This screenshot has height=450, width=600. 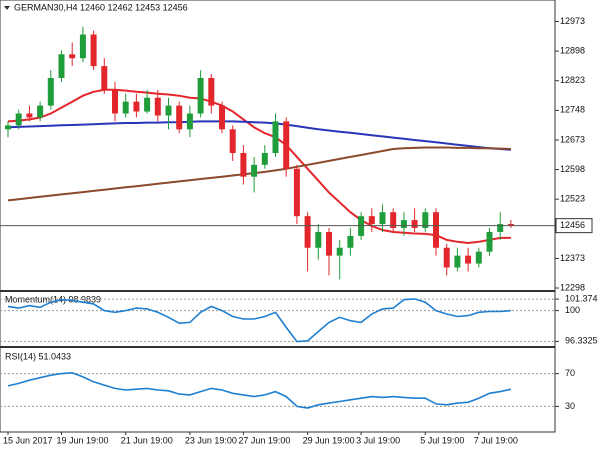 What do you see at coordinates (572, 287) in the screenshot?
I see `y-tick-label: 12298` at bounding box center [572, 287].